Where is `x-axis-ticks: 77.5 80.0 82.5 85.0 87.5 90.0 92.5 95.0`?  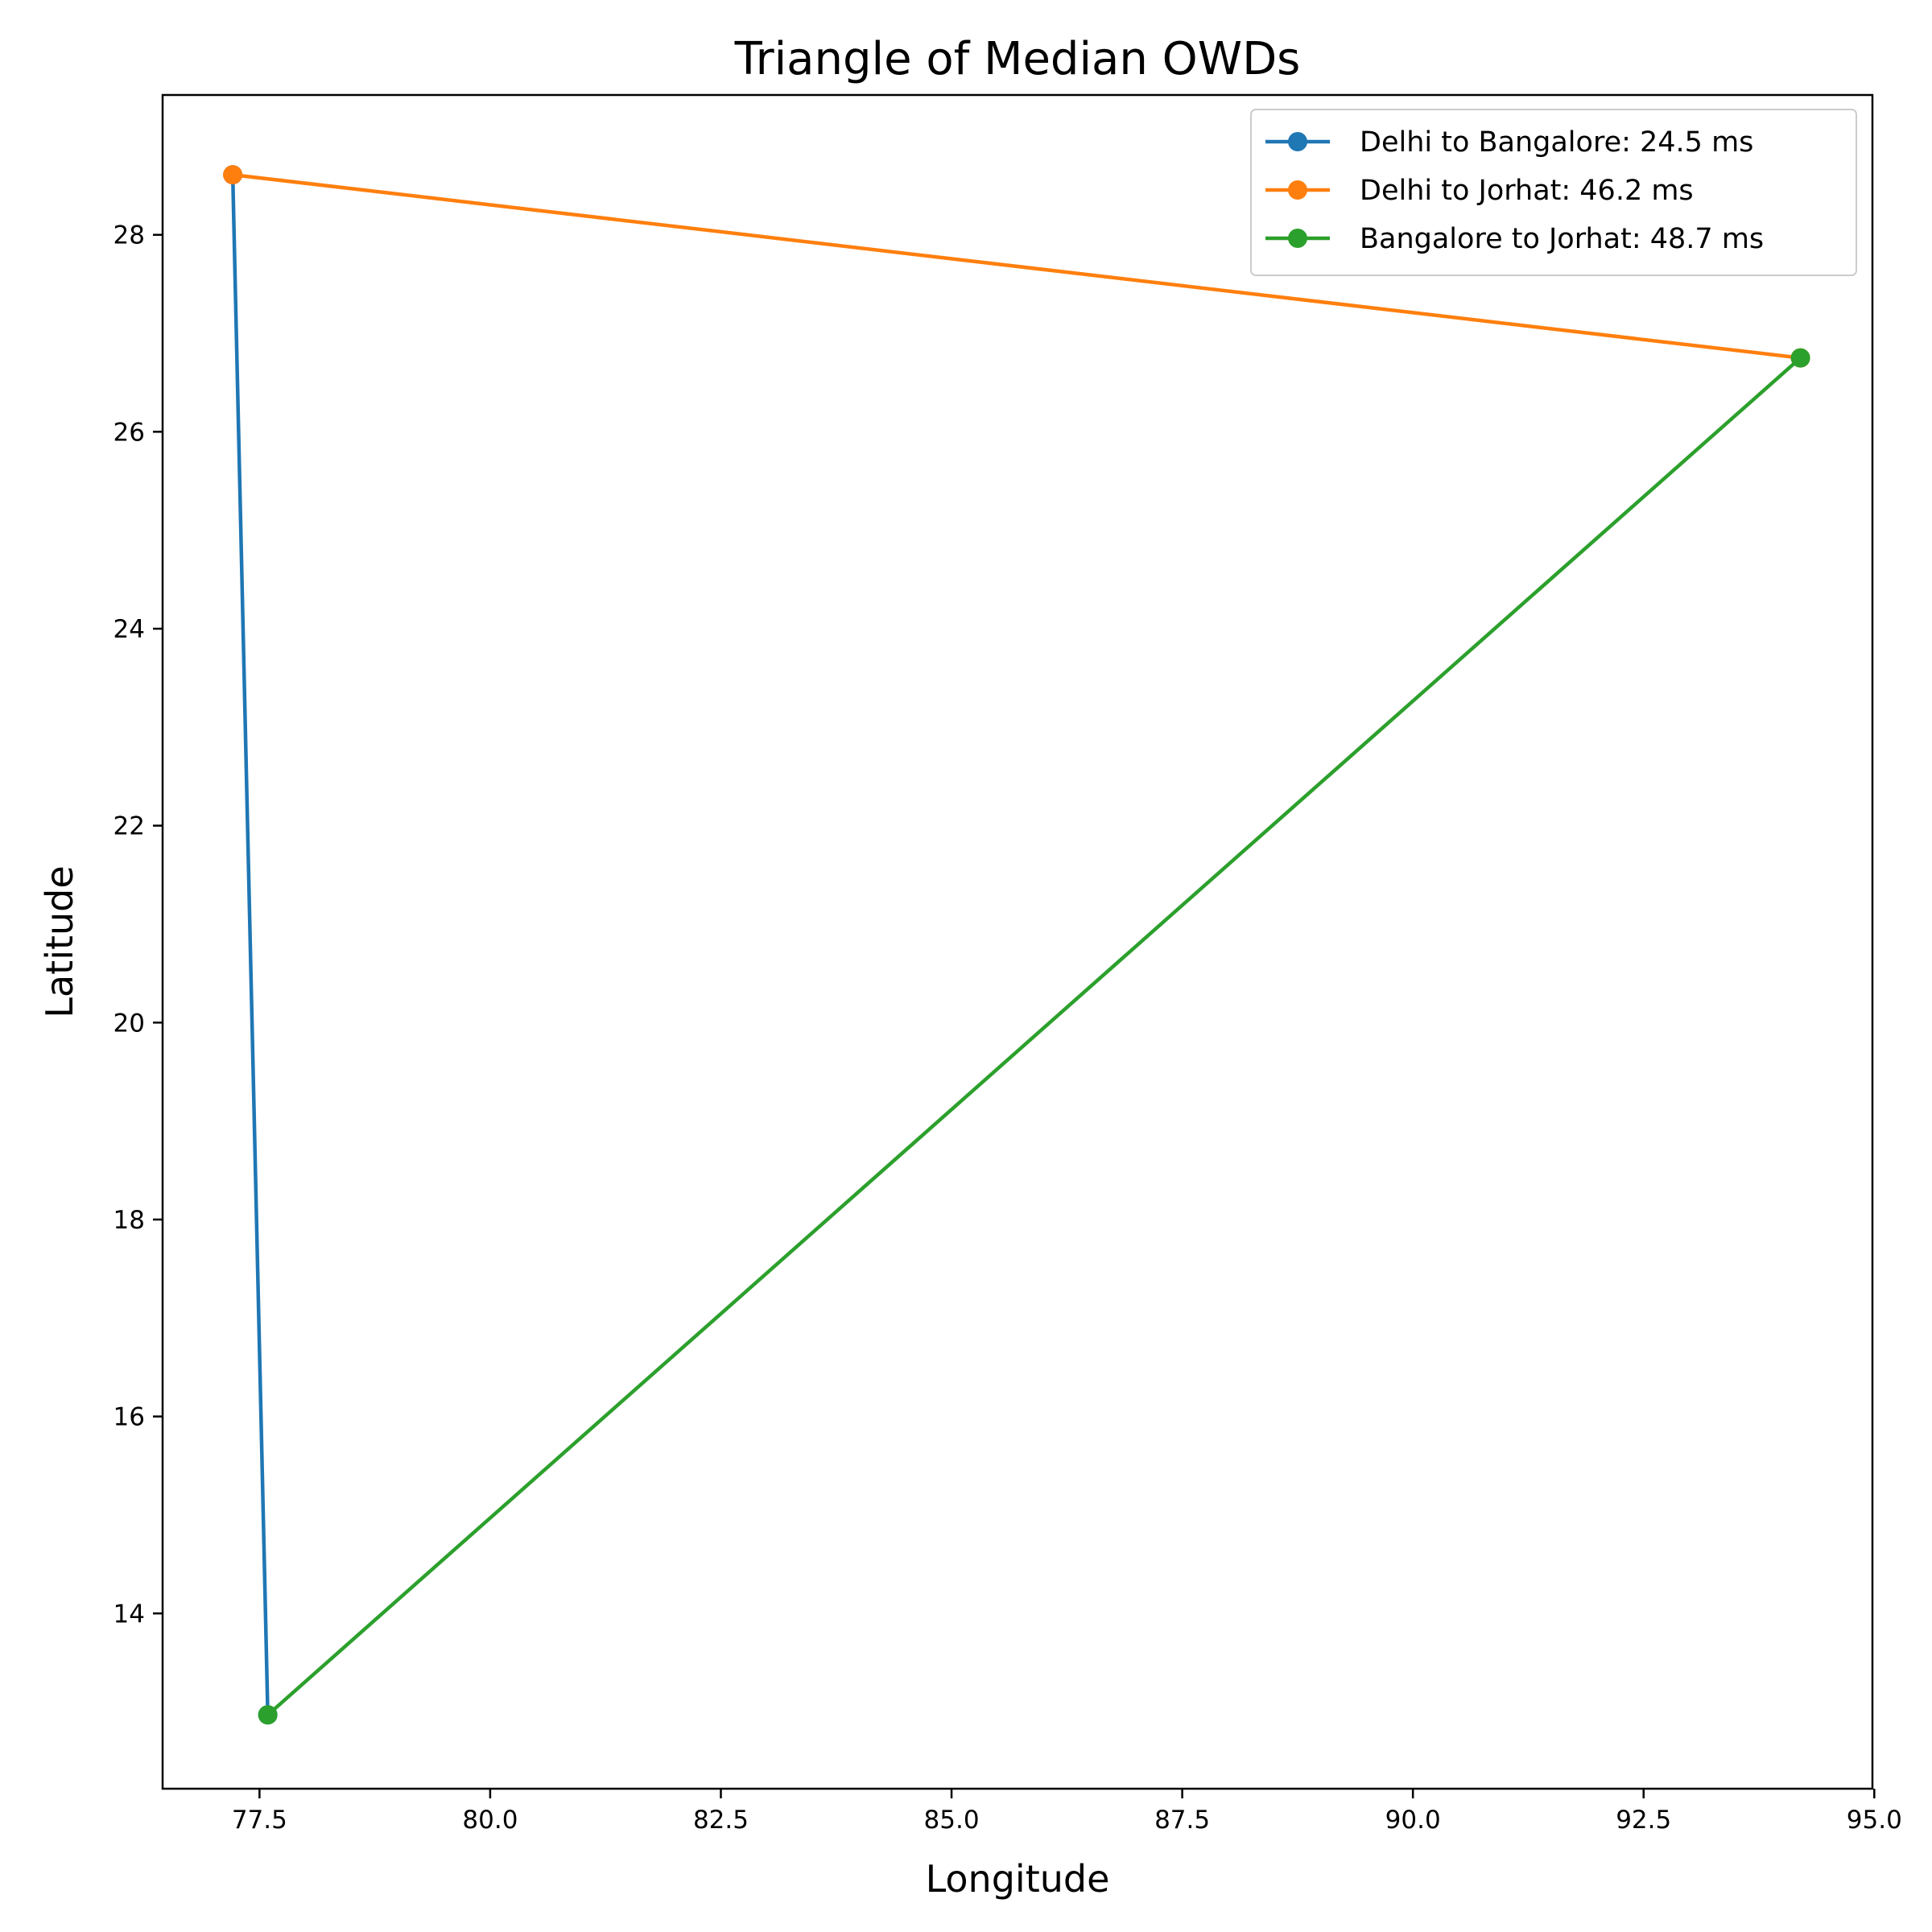
x-axis-ticks: 77.5 80.0 82.5 85.0 87.5 90.0 92.5 95.0 is located at coordinates (1067, 1812).